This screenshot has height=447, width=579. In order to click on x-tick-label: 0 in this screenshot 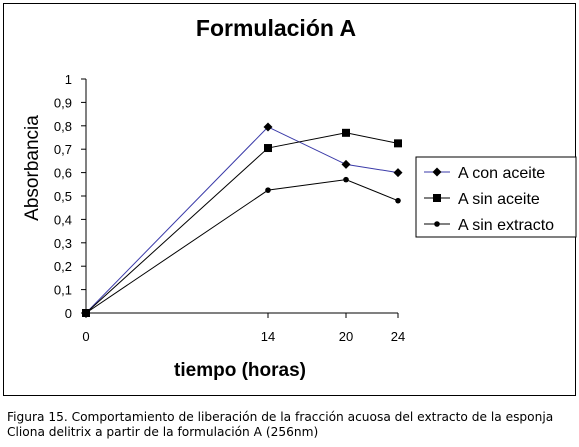, I will do `click(85, 336)`.